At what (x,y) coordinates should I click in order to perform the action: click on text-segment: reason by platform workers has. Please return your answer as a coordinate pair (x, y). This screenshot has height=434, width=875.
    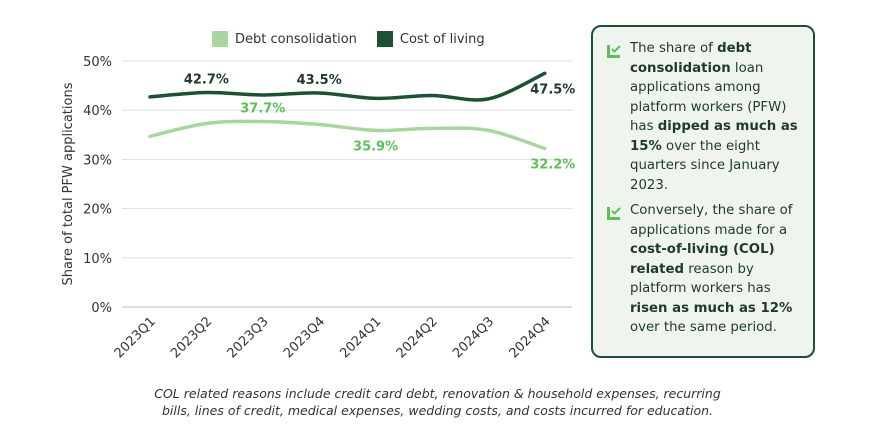
    Looking at the image, I should click on (700, 279).